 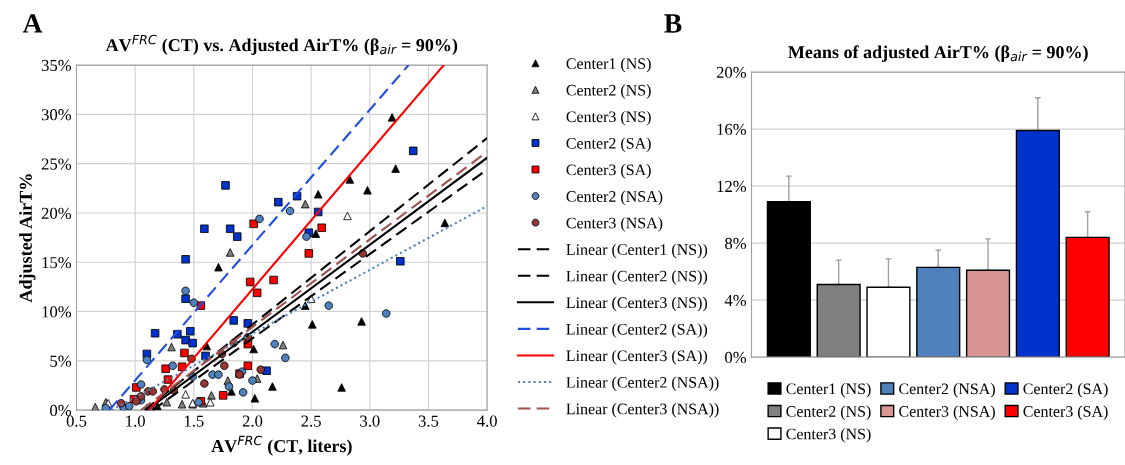 I want to click on legend-label: Linear (Center3 (SA)), so click(x=637, y=357).